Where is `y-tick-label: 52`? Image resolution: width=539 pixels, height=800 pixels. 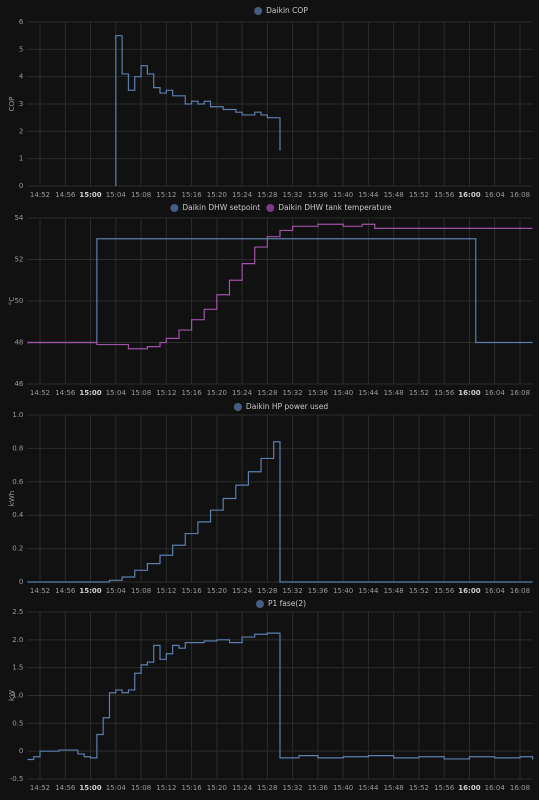 y-tick-label: 52 is located at coordinates (18, 260).